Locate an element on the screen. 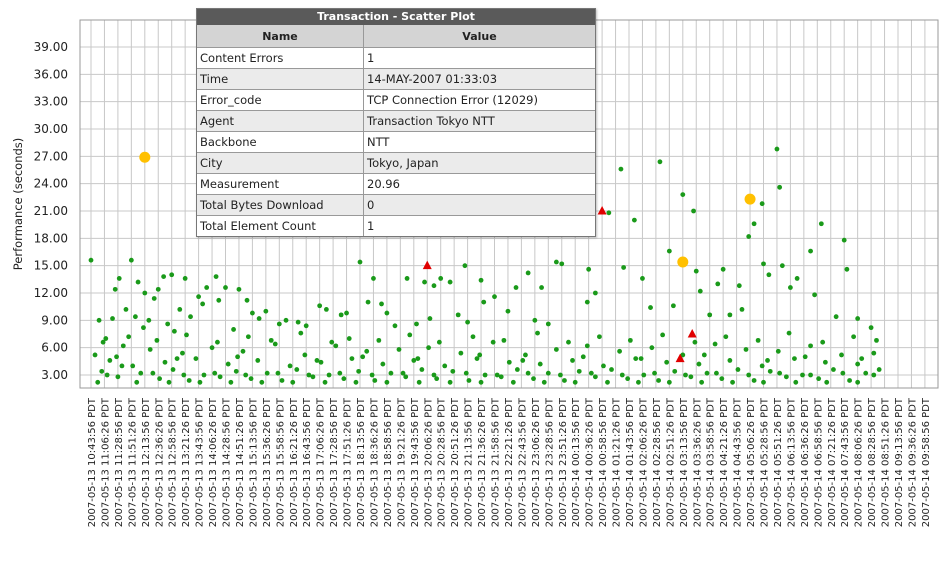  x-tick-label: 2007-05-13 15:58:56 PDT is located at coordinates (280, 462).